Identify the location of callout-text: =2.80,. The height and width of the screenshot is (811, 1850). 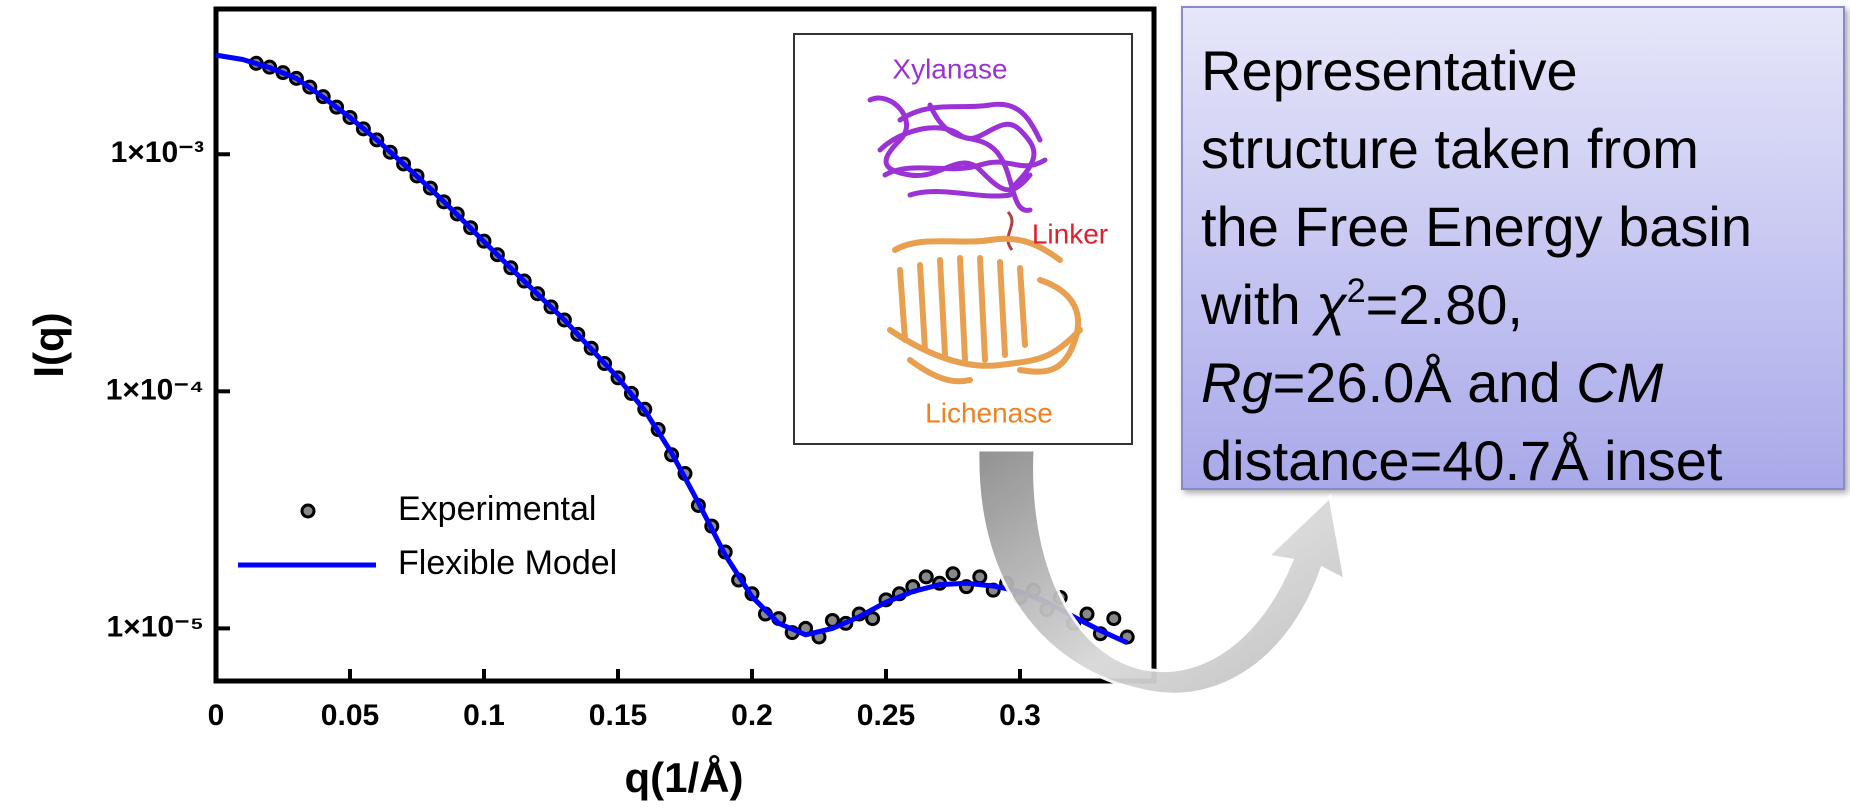
(1444, 304).